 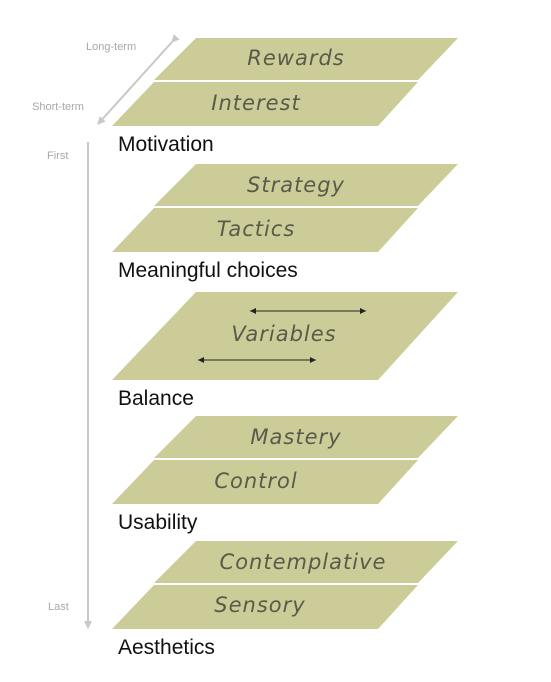 What do you see at coordinates (58, 607) in the screenshot?
I see `last-label: Last` at bounding box center [58, 607].